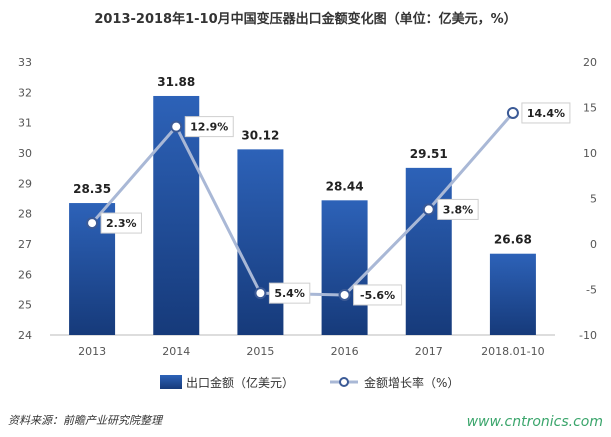 This screenshot has width=611, height=437. I want to click on right-tick-label: 5, so click(593, 199).